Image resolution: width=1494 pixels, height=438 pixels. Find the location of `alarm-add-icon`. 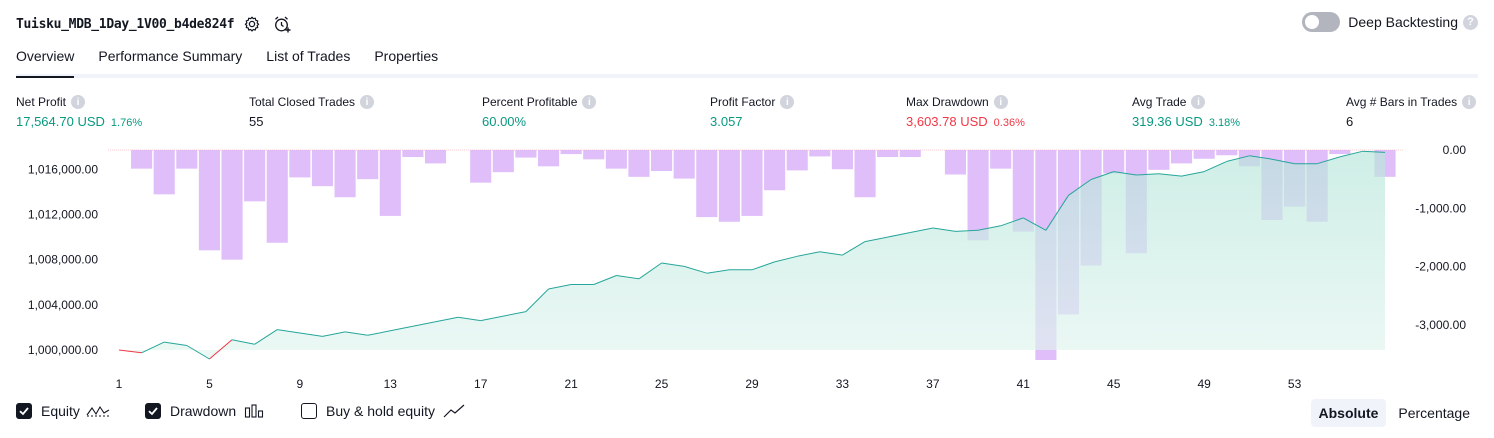

alarm-add-icon is located at coordinates (282, 24).